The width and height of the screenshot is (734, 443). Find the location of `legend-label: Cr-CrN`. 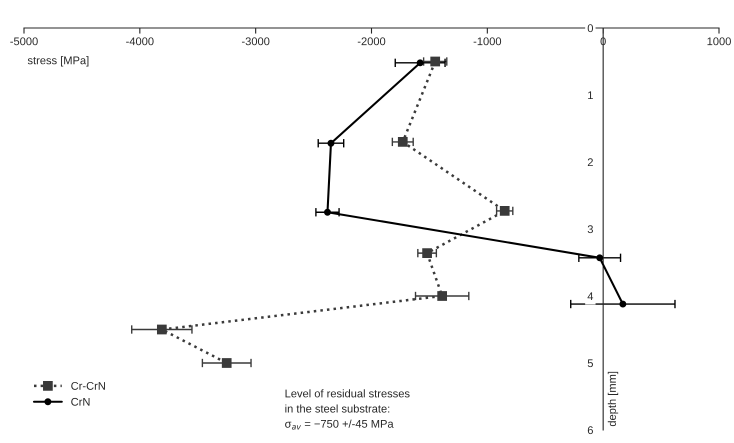

legend-label: Cr-CrN is located at coordinates (88, 386).